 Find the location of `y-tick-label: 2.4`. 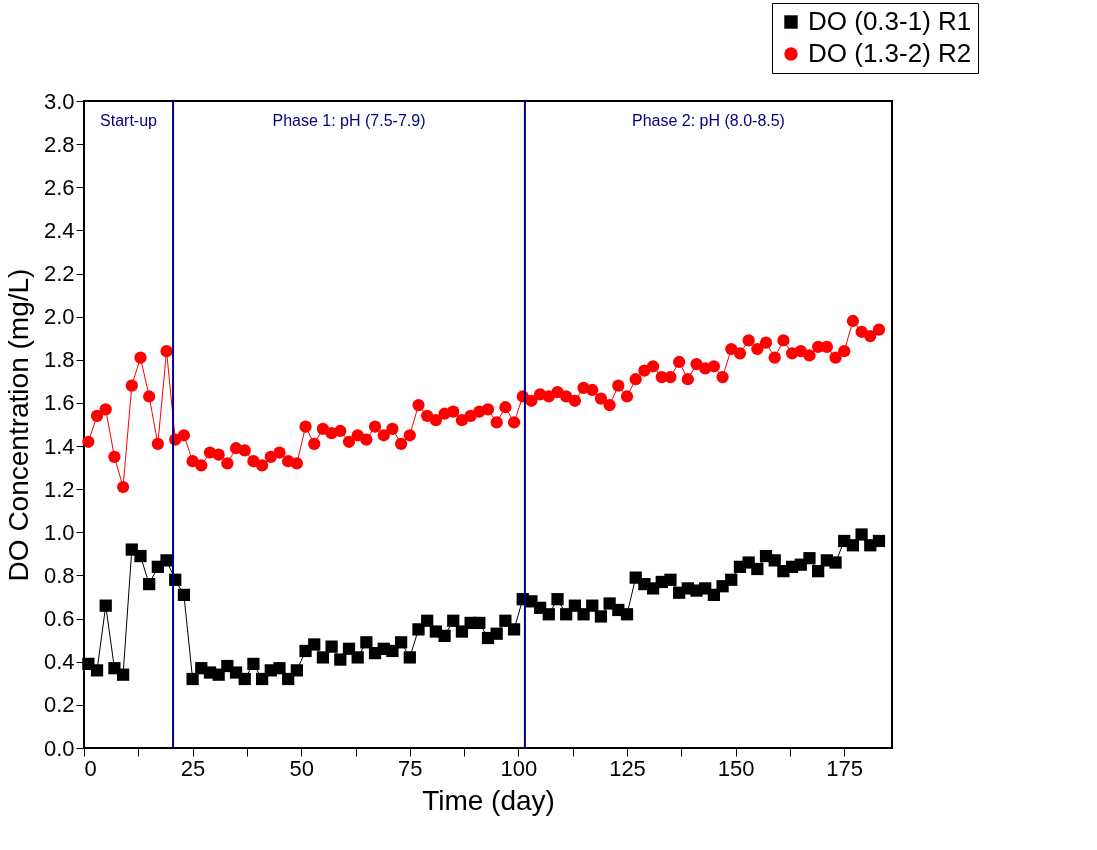

y-tick-label: 2.4 is located at coordinates (59, 230).